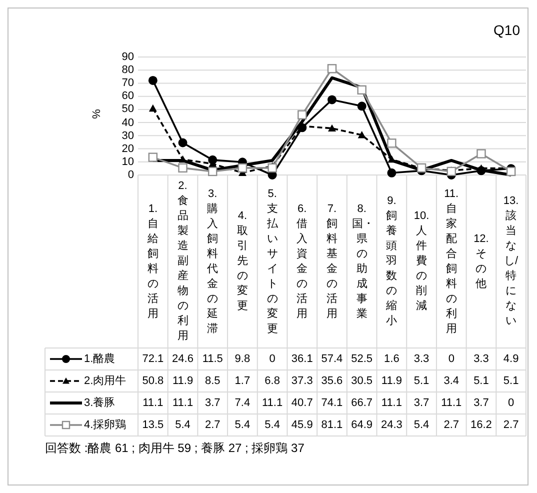  Describe the element at coordinates (174, 448) in the screenshot. I see `text: 回答数 :酪農 61 ; 肉用牛 59 ; 養豚 27 ; 採卵鶏 37` at that location.